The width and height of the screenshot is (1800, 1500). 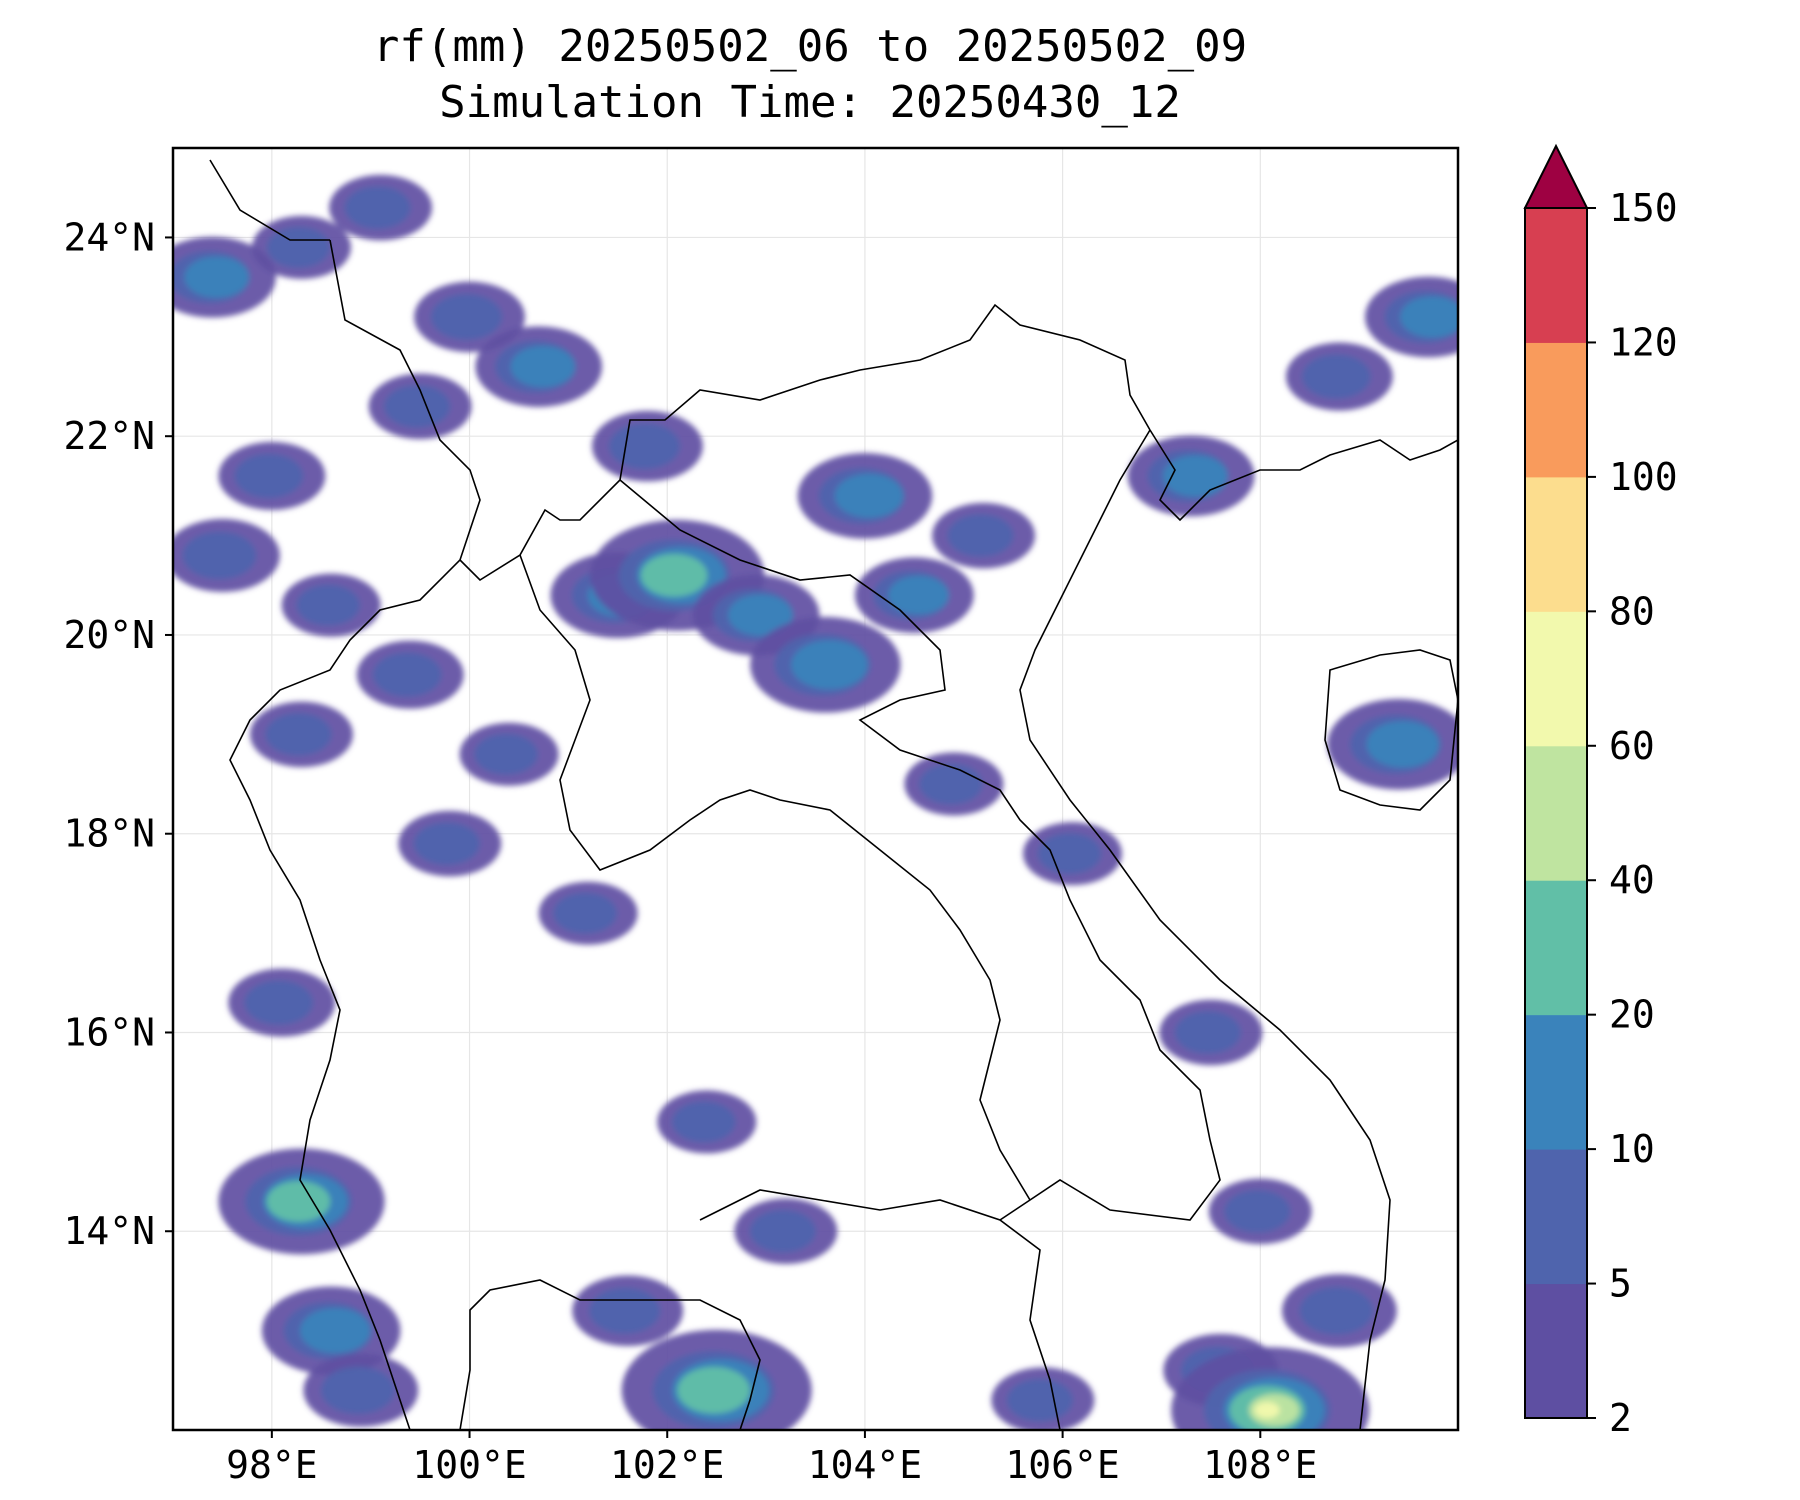 I want to click on y-tick-label: 14°N, so click(x=109, y=1231).